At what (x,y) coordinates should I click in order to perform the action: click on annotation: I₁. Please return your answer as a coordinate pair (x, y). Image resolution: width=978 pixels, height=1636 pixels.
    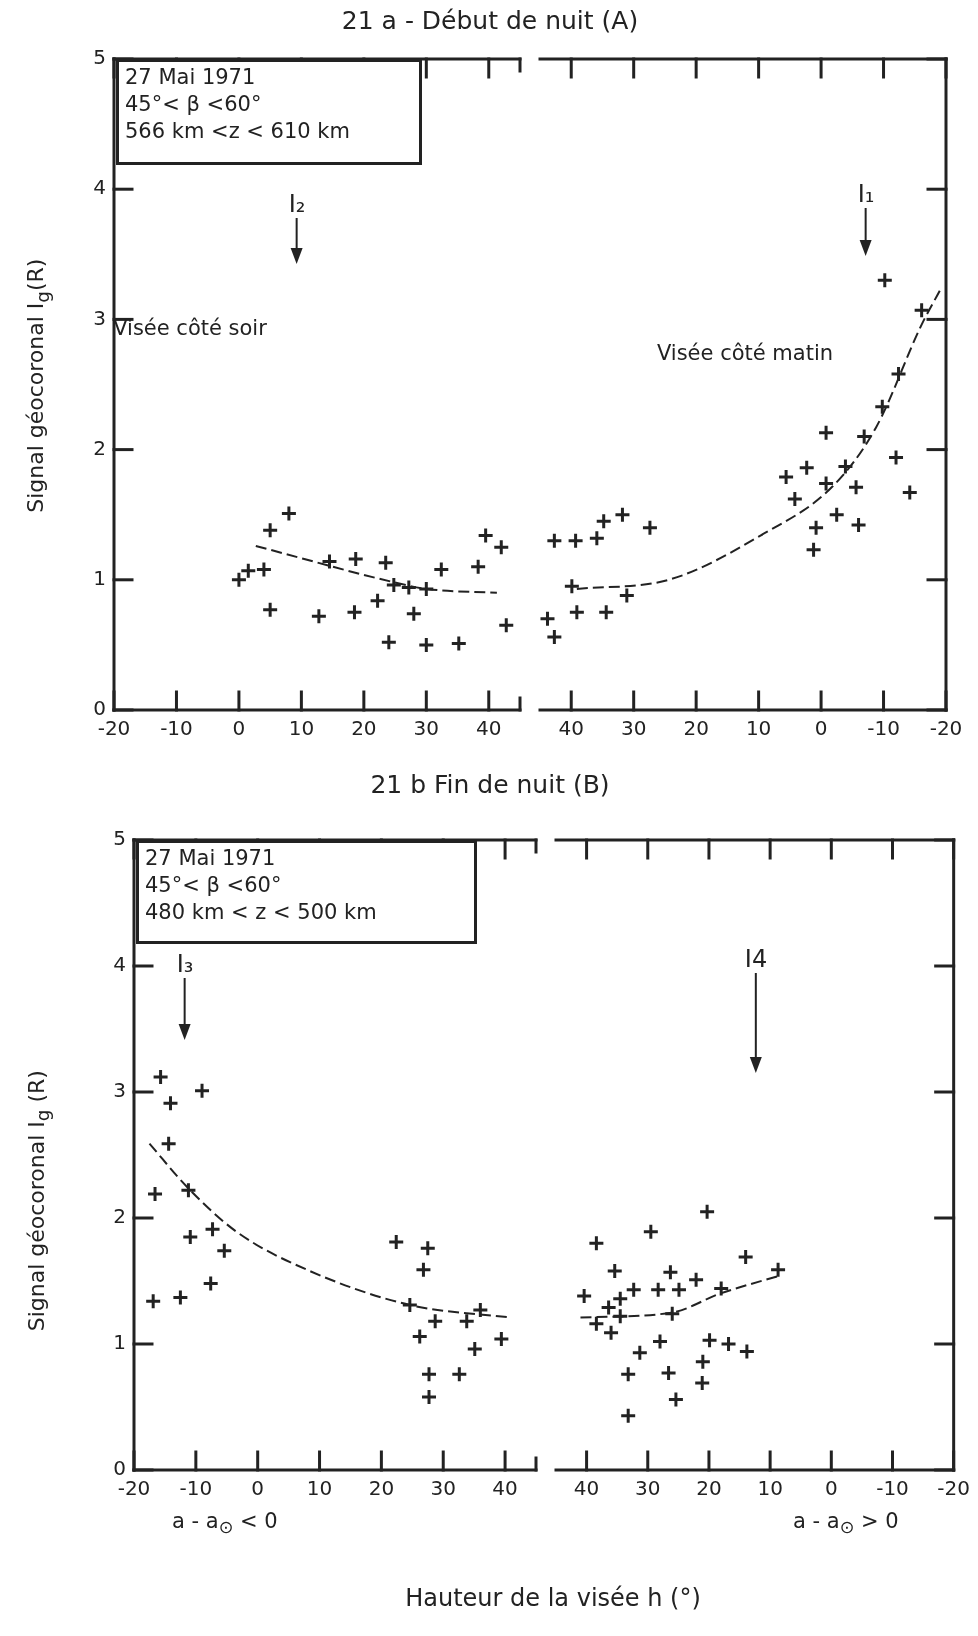
    Looking at the image, I should click on (866, 194).